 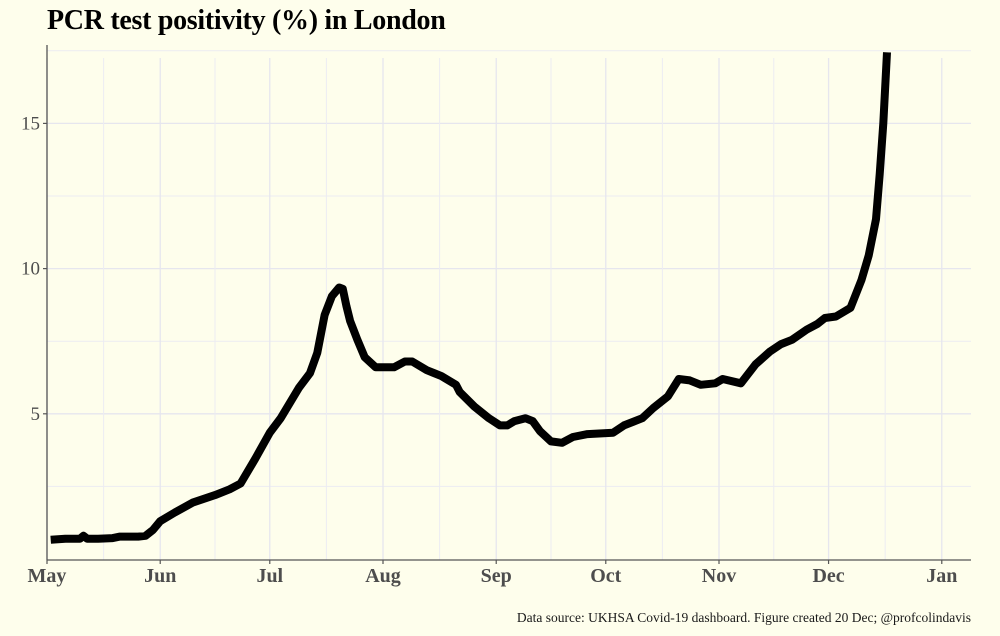 I want to click on y-tick-label: 10, so click(x=30, y=269).